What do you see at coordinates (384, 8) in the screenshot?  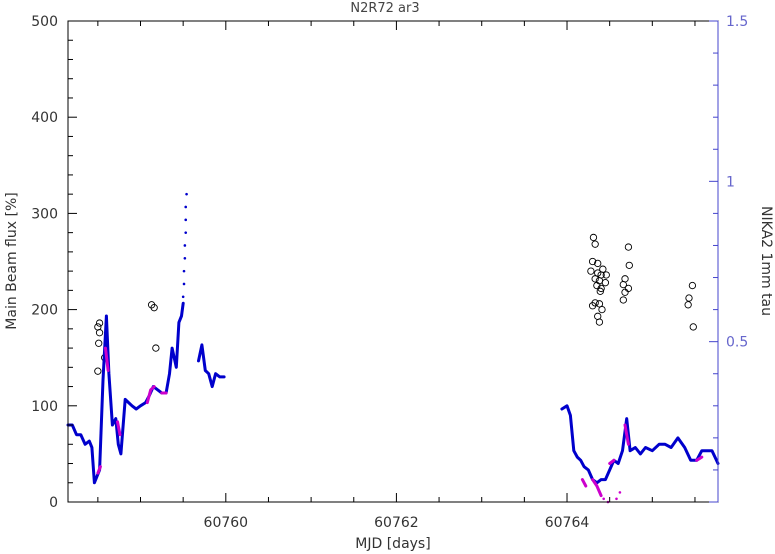 I see `chart-title: N2R72 ar3` at bounding box center [384, 8].